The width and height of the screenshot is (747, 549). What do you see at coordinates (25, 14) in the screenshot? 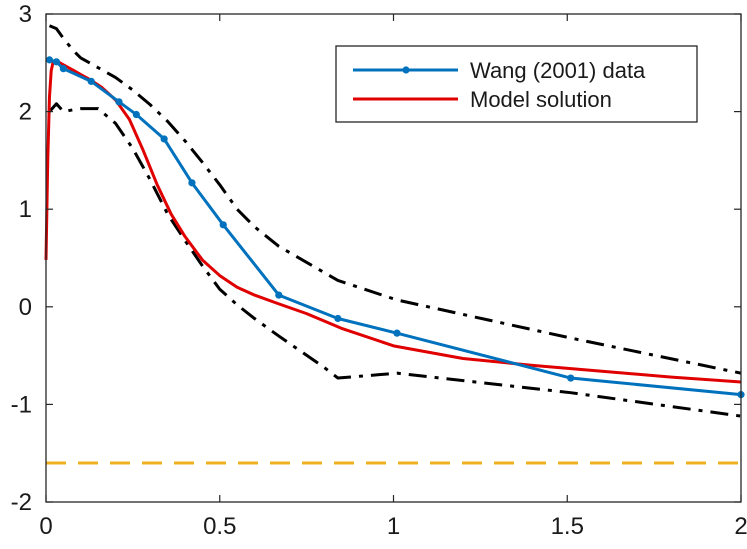
I see `y-tick-label: 3` at bounding box center [25, 14].